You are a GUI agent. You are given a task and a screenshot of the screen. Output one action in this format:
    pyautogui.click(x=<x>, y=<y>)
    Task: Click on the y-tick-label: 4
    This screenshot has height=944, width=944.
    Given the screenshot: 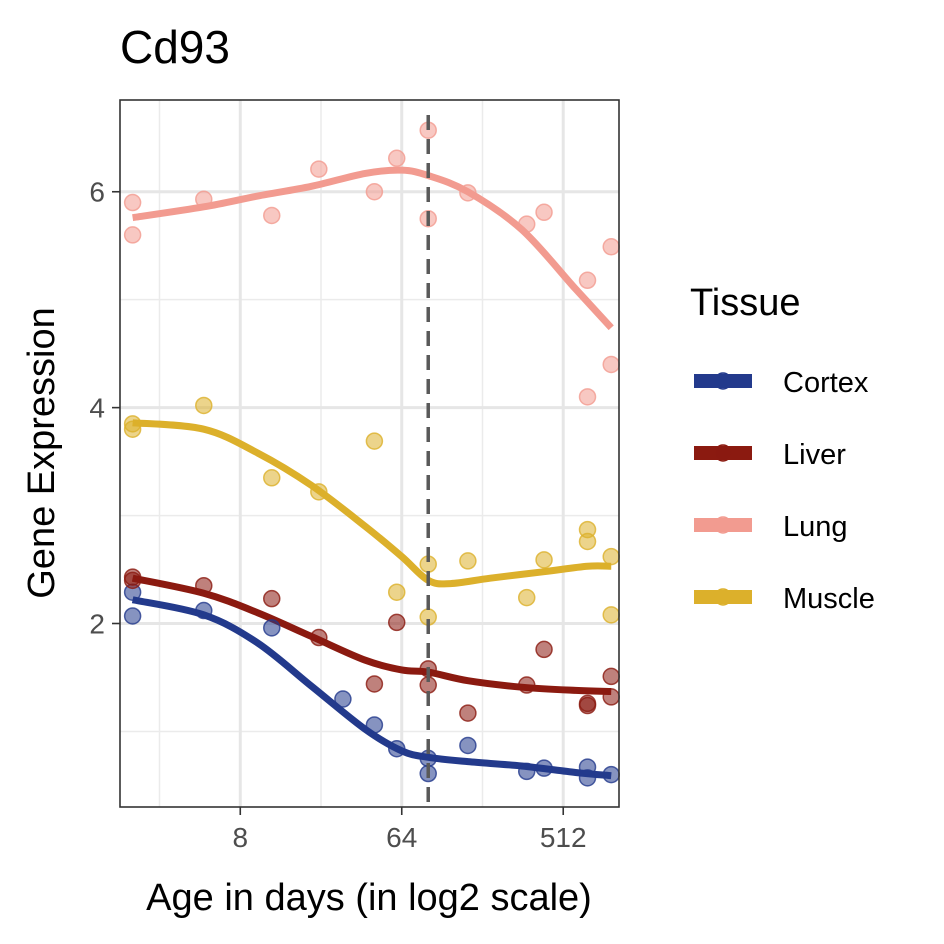 What is the action you would take?
    pyautogui.click(x=97, y=408)
    